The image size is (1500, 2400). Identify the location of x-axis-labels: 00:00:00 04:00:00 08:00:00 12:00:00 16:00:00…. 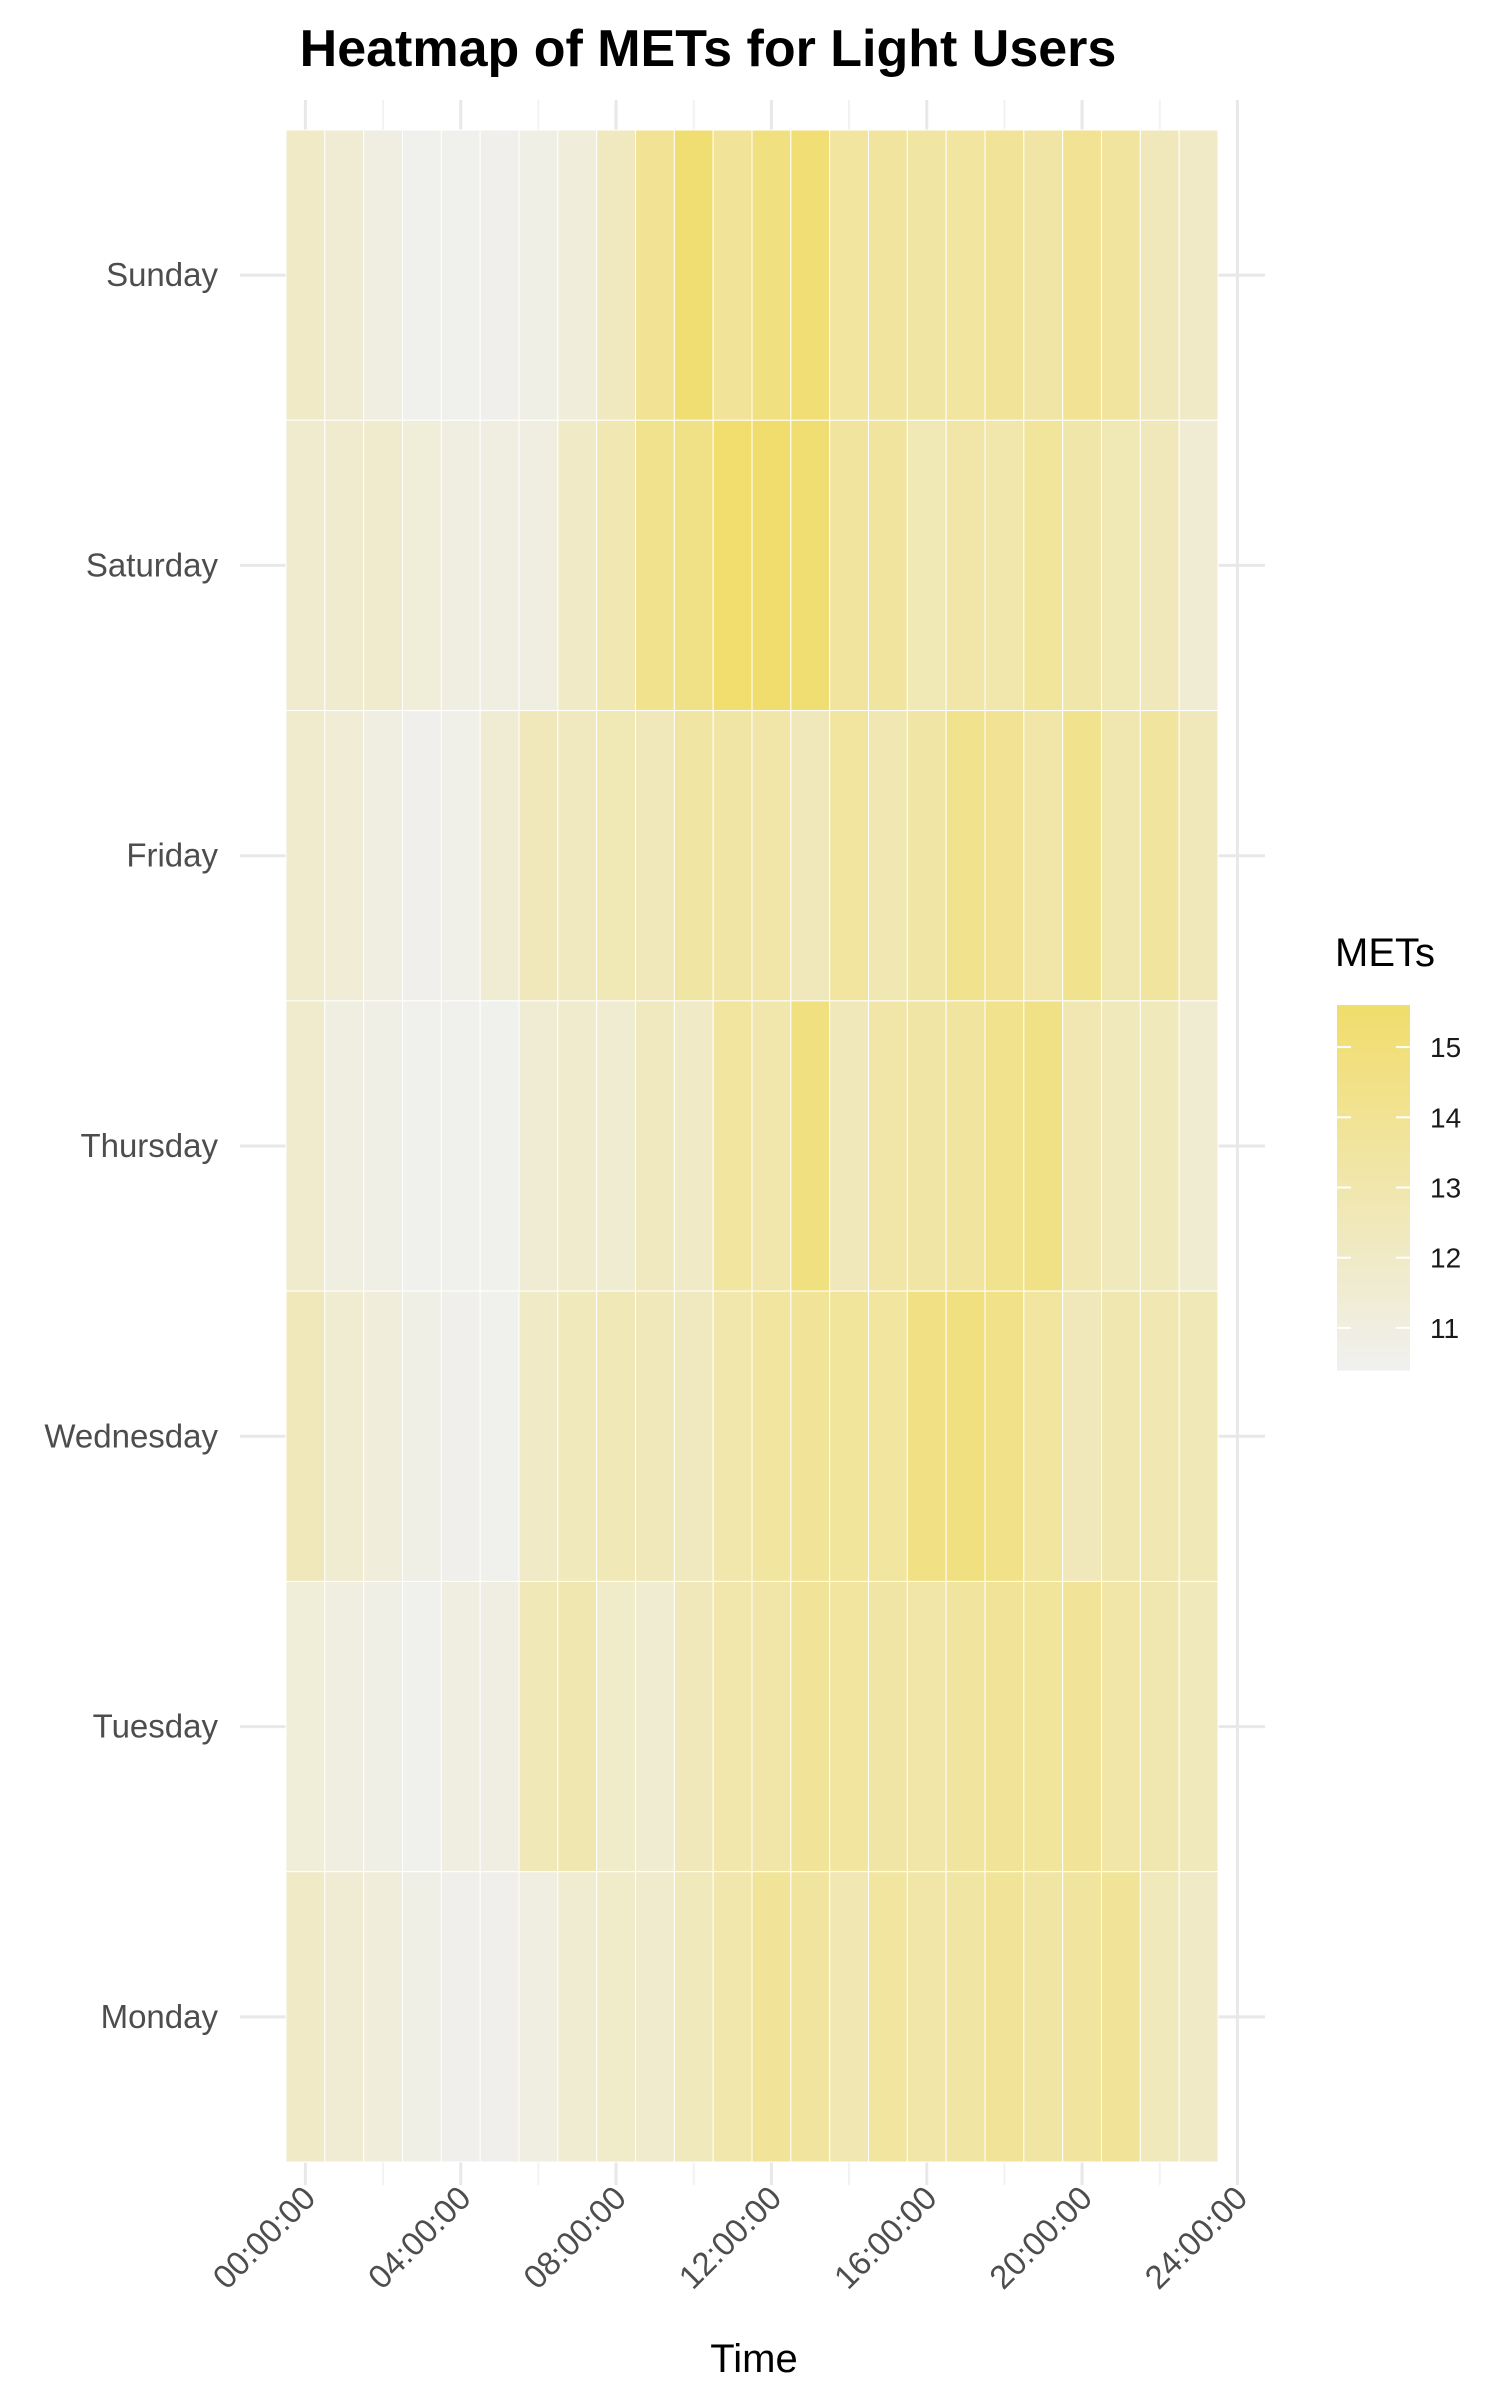
(729, 2237).